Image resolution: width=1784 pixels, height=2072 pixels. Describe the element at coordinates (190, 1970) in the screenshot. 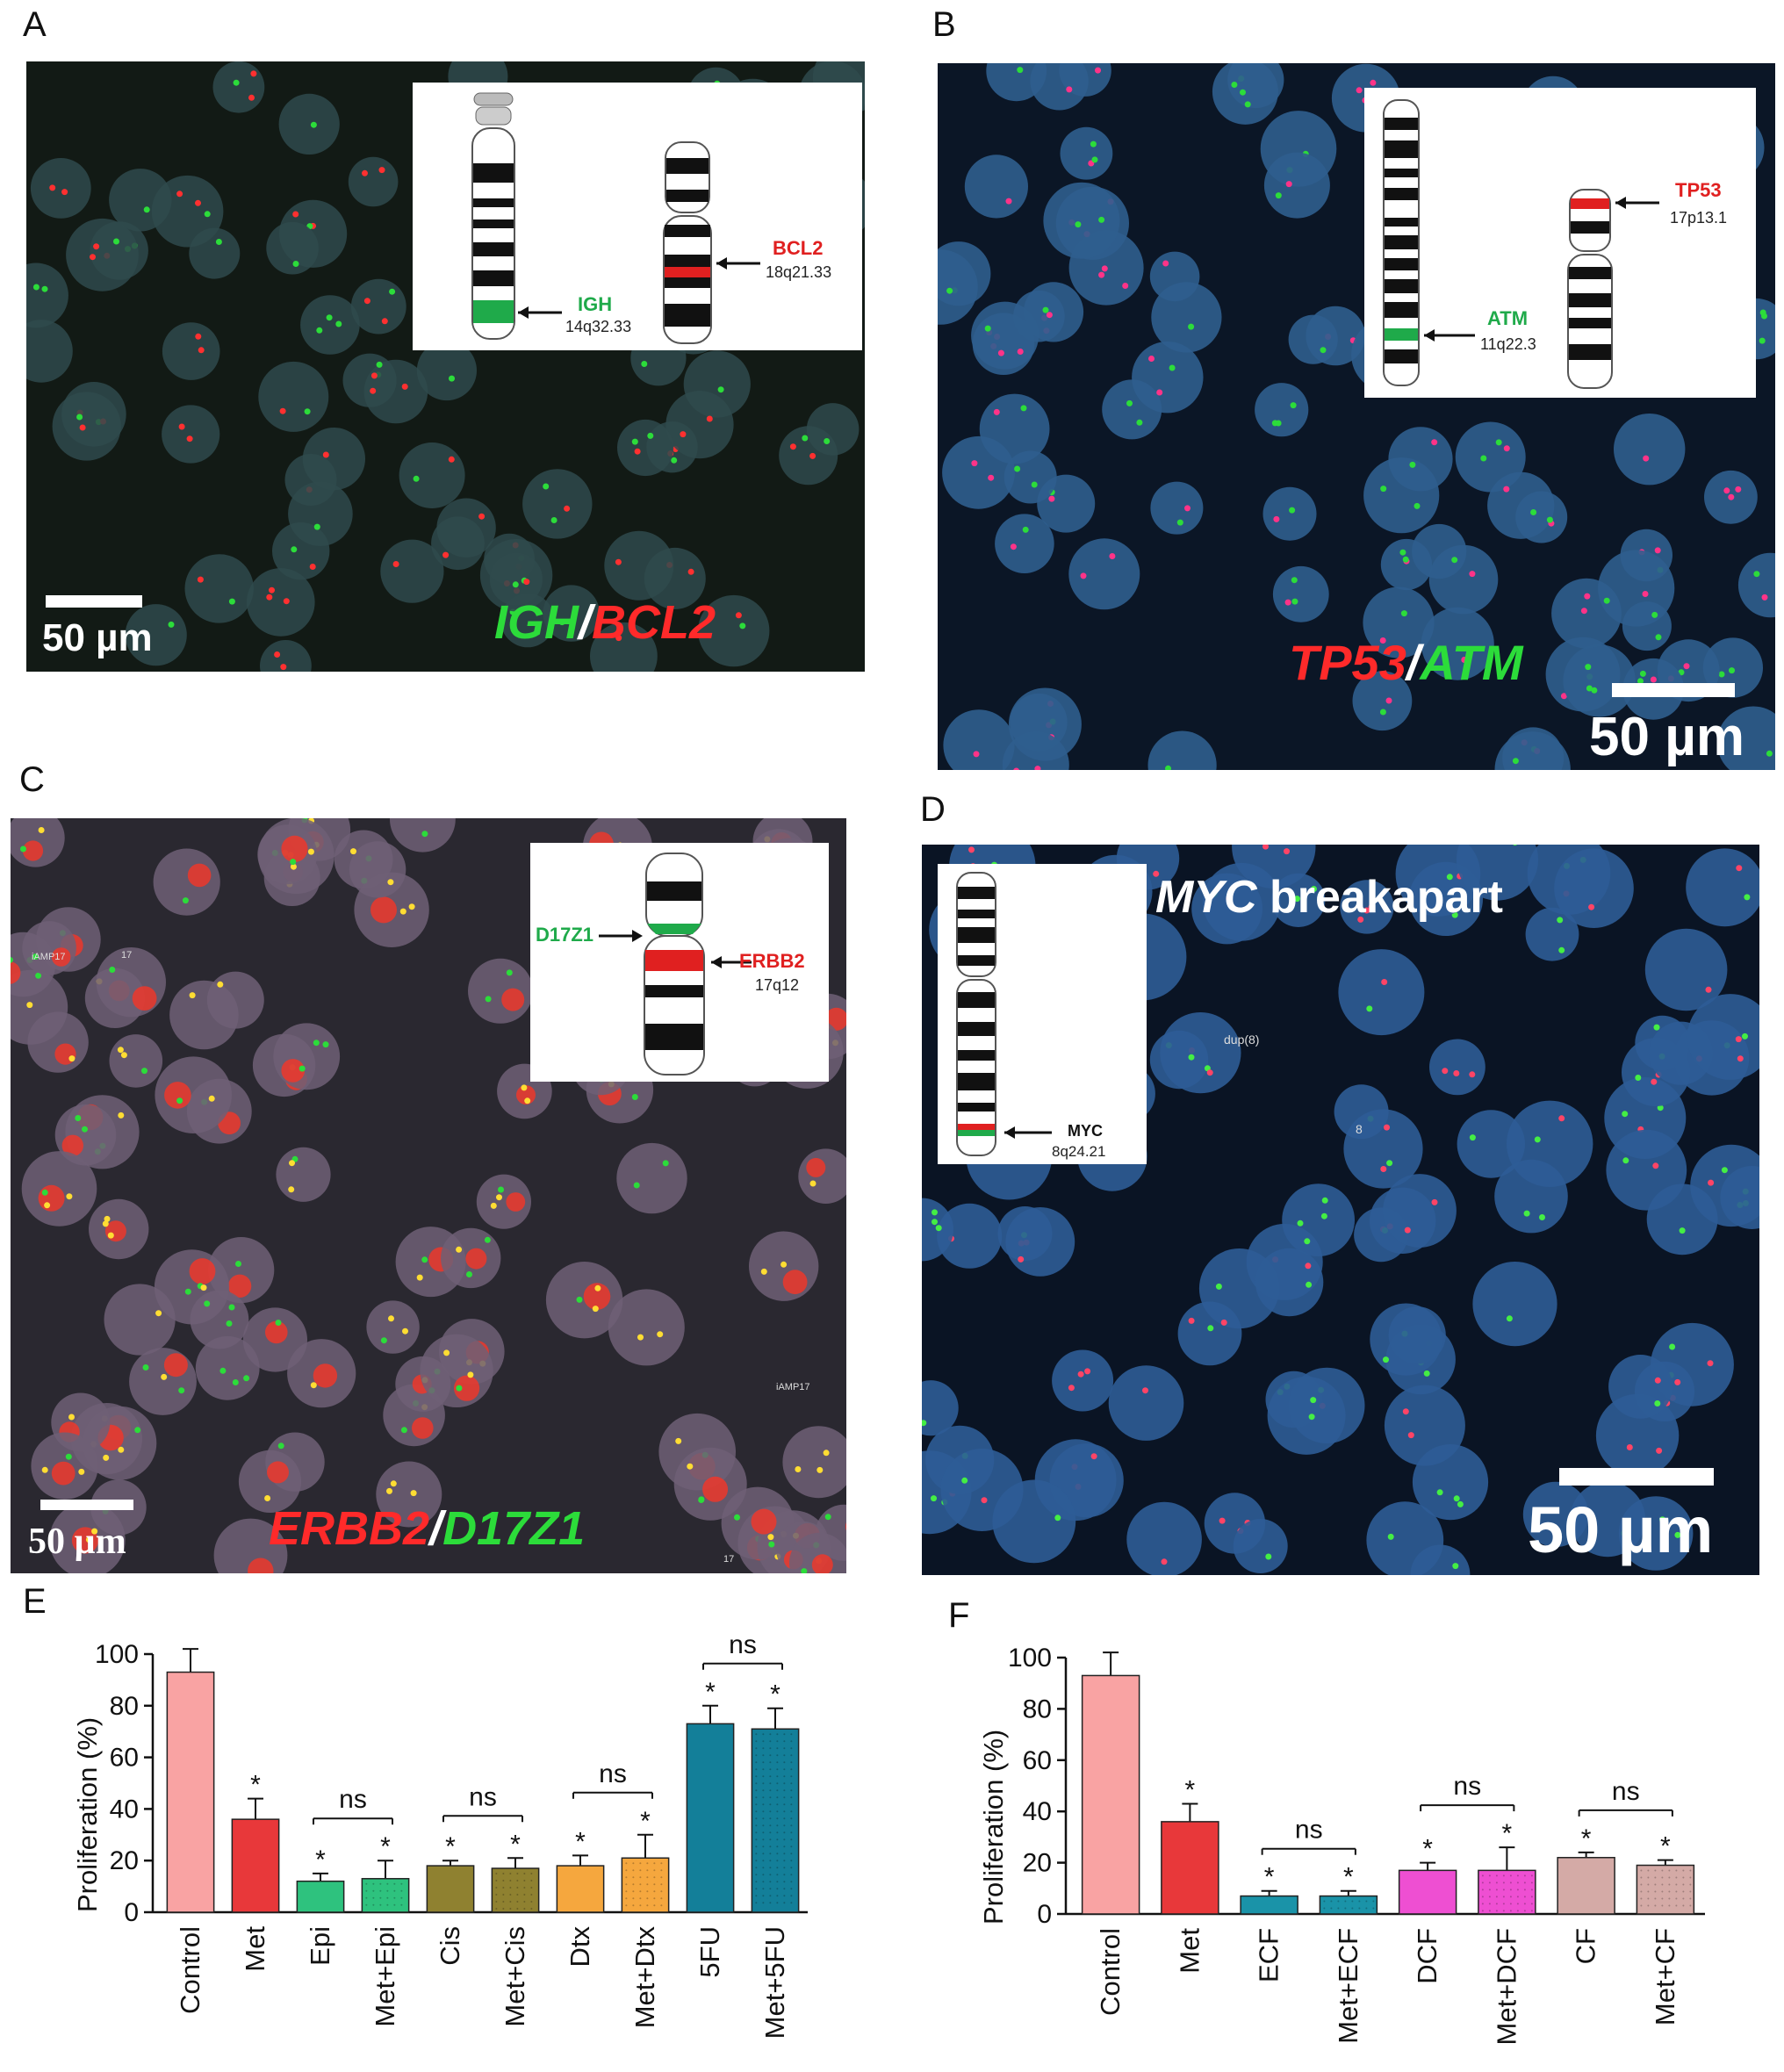

I see `x-tick-label: Control` at that location.